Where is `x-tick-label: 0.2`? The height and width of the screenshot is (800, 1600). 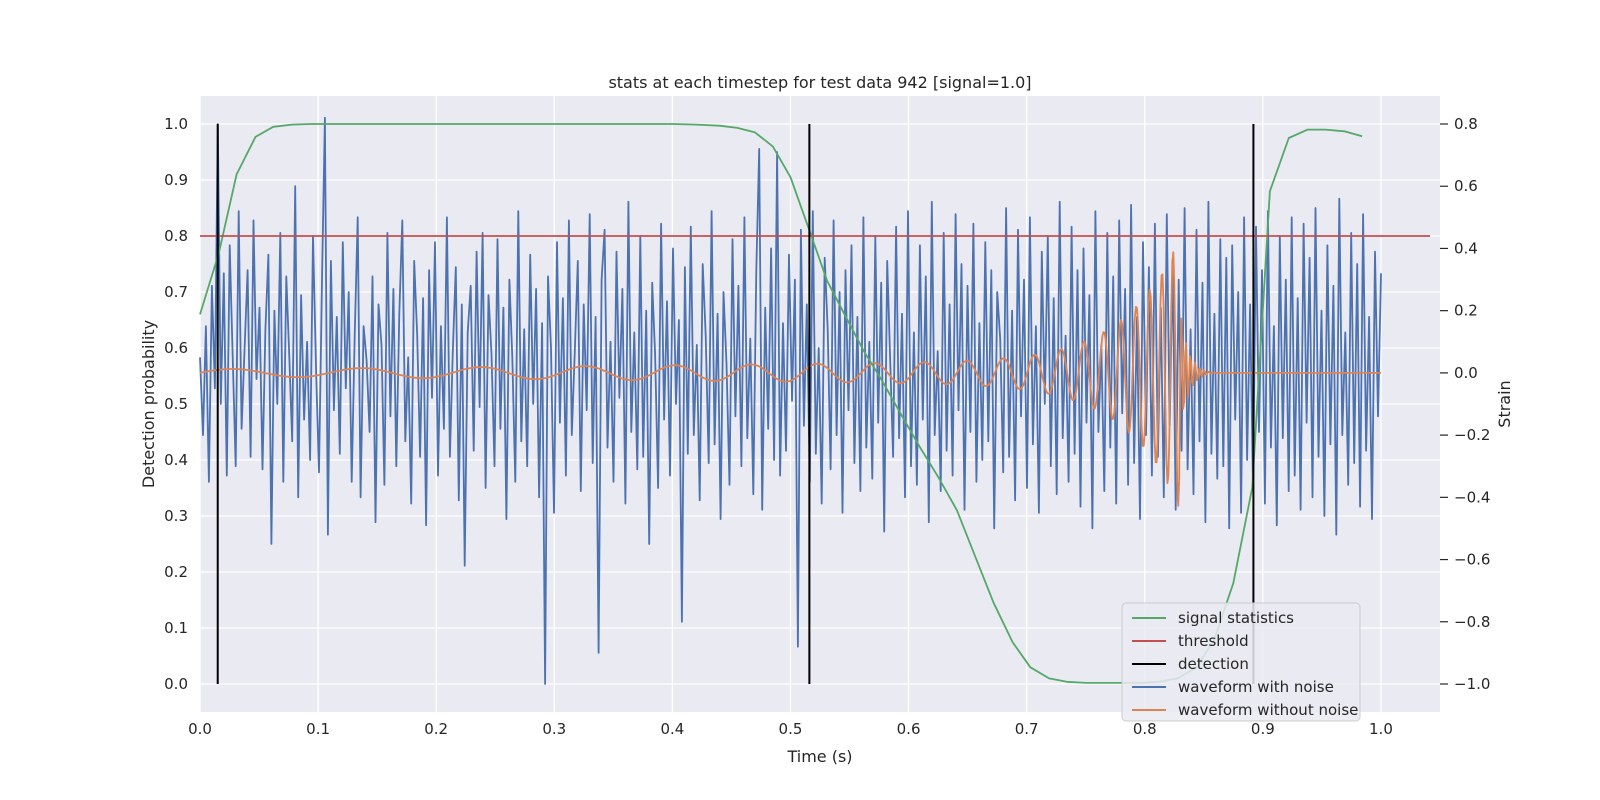 x-tick-label: 0.2 is located at coordinates (436, 729).